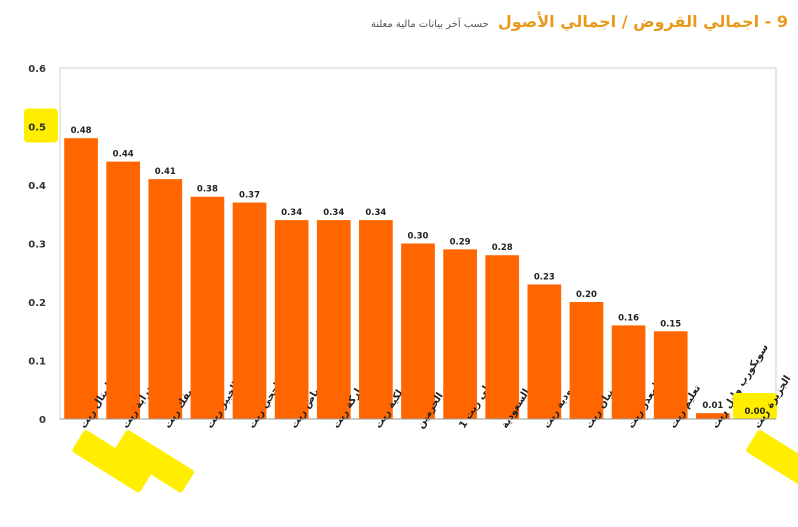 Image resolution: width=798 pixels, height=527 pixels. Describe the element at coordinates (37, 69) in the screenshot. I see `y-tick-label: 0.6` at that location.